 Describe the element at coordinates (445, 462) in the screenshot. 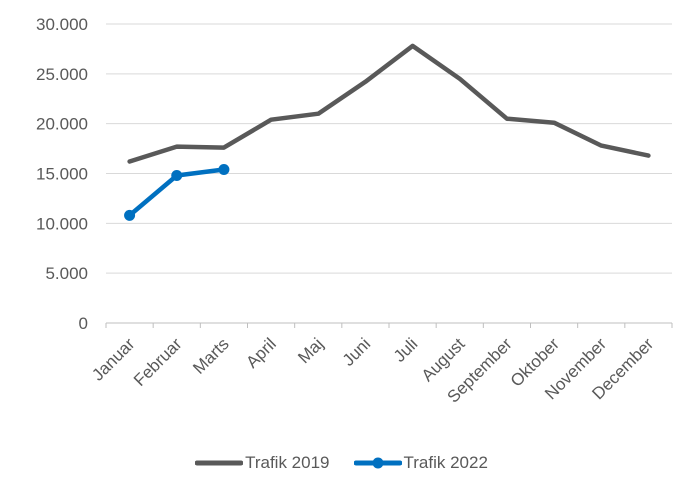

I see `legend-label-trafik-2022: Trafik 2022` at that location.